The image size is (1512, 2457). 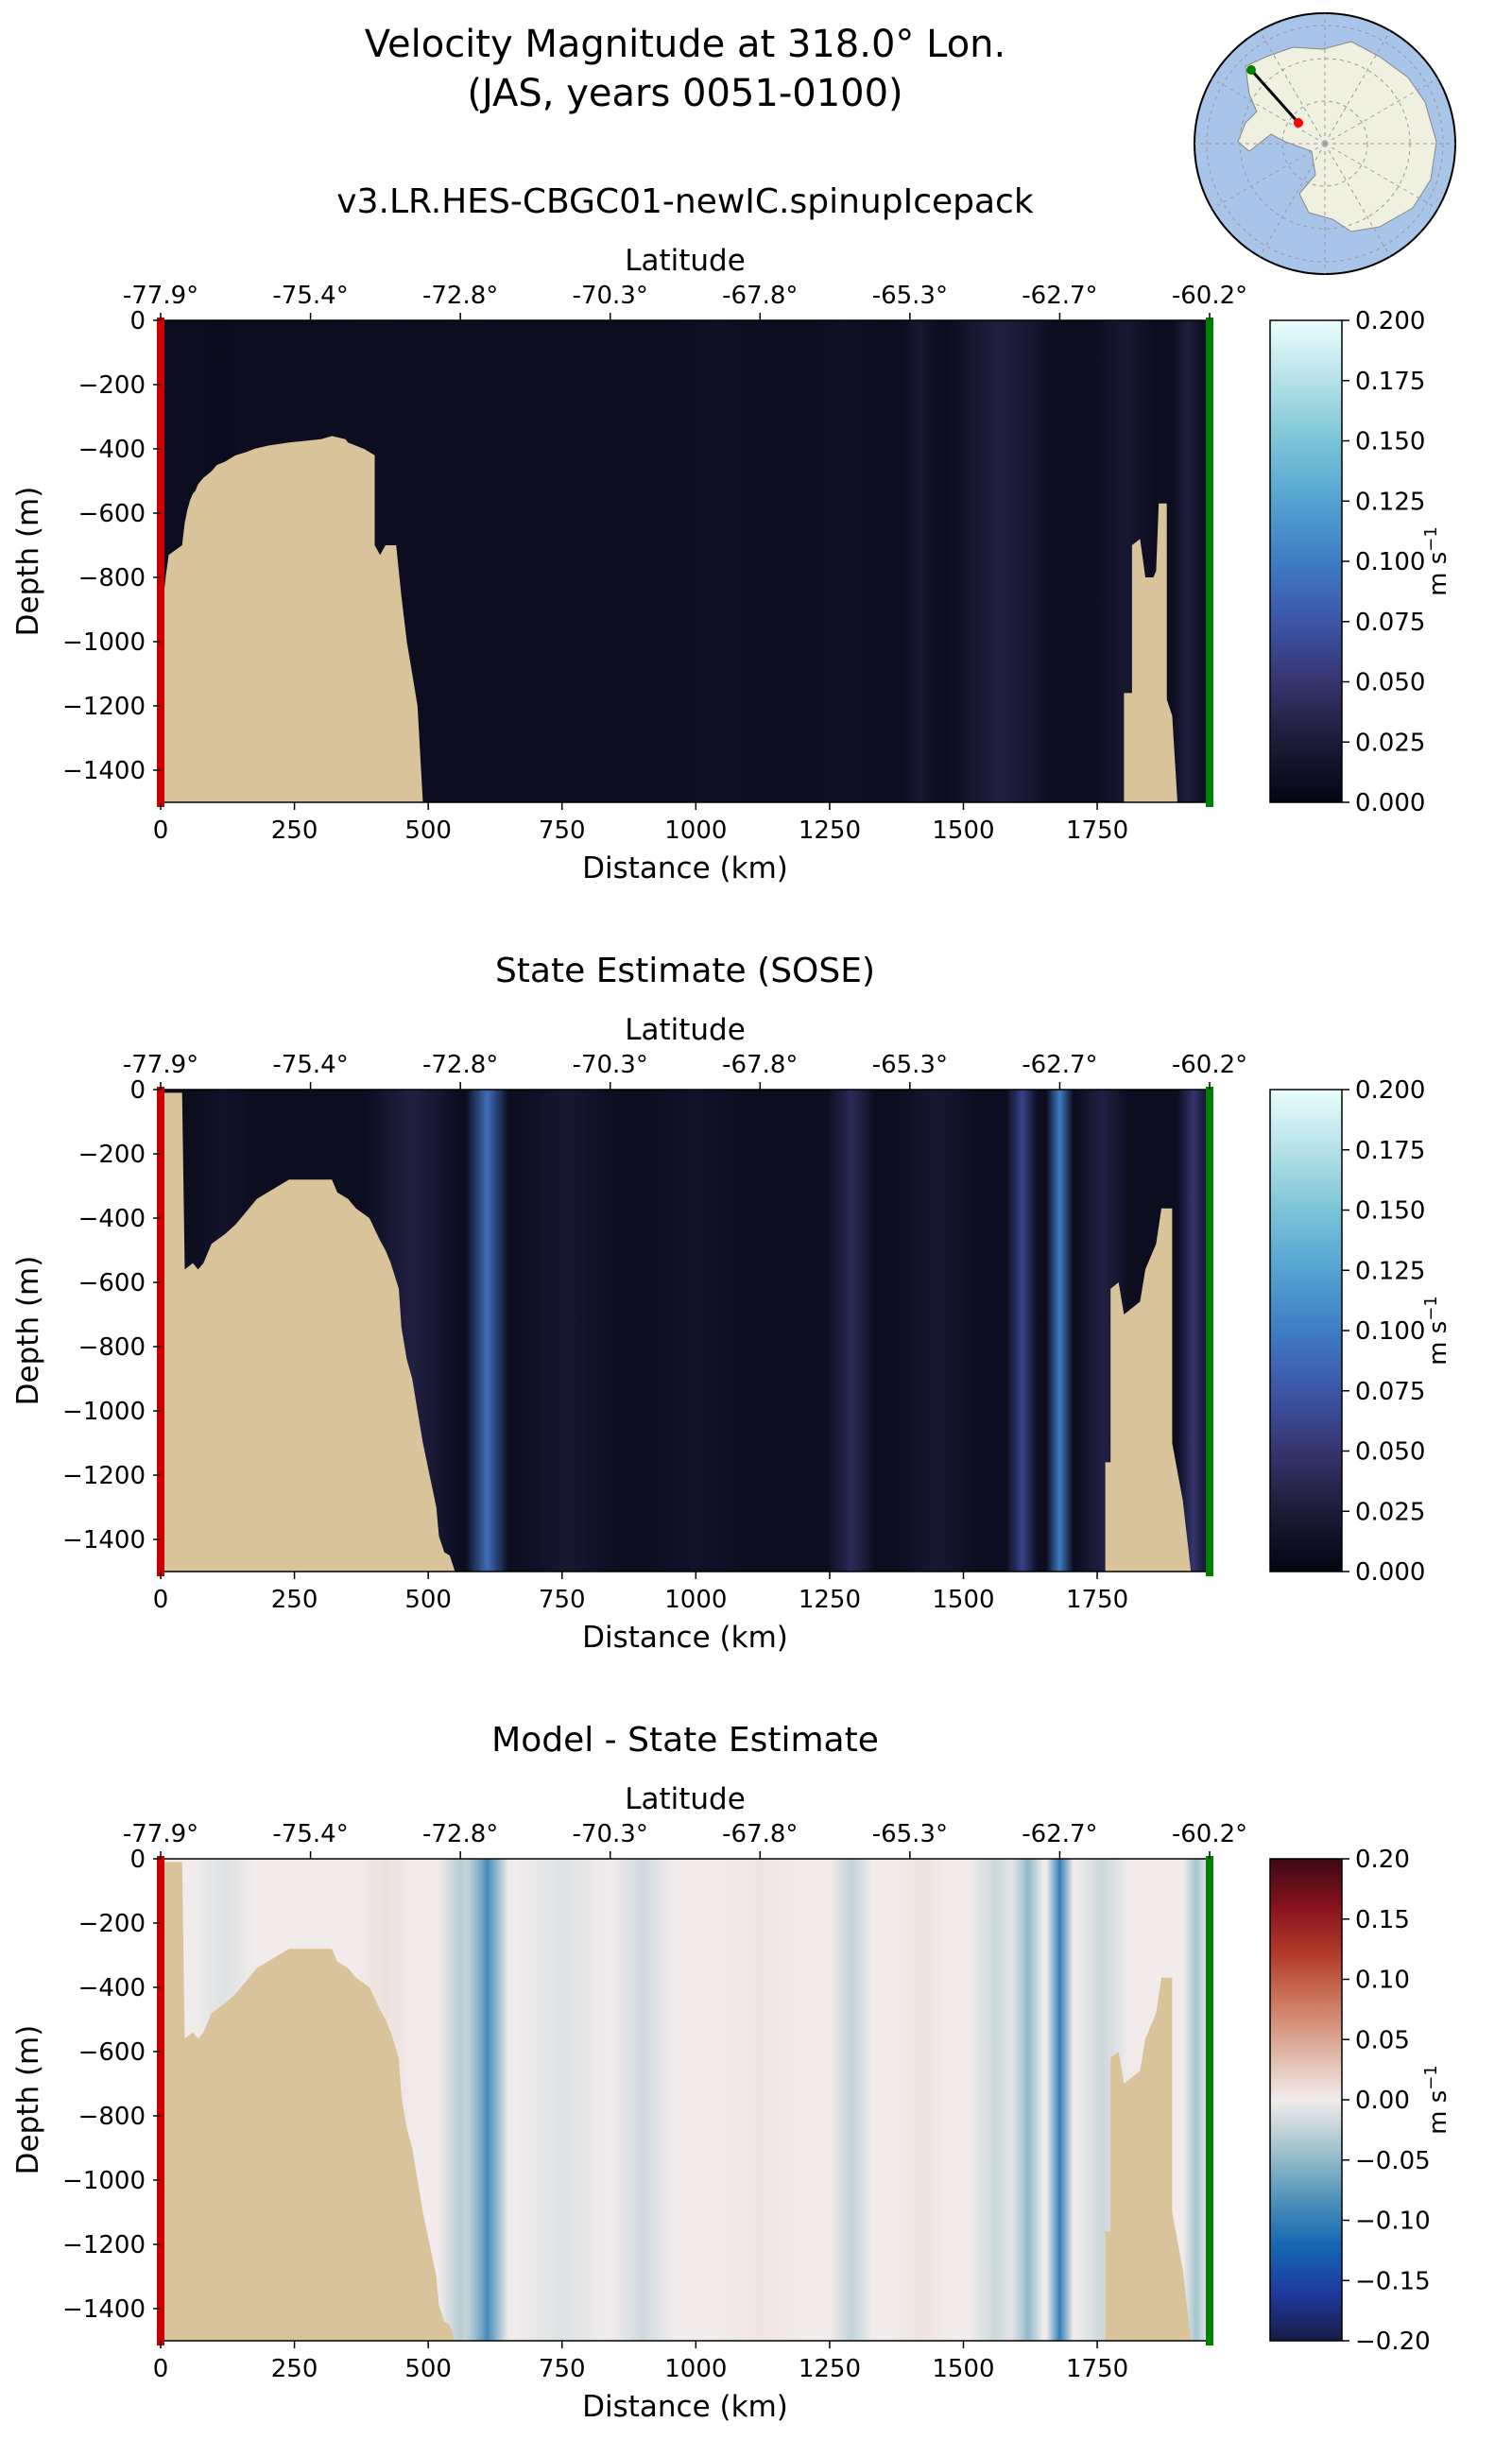 I want to click on colorbar-tick-label: −0.05, so click(x=1393, y=2161).